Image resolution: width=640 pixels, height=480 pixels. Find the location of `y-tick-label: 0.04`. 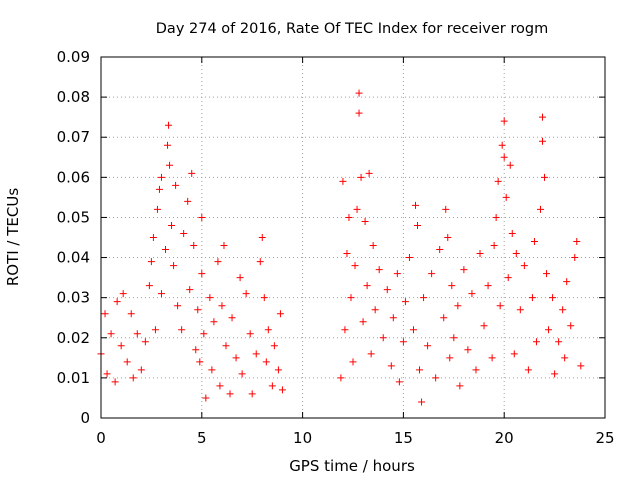

y-tick-label: 0.04 is located at coordinates (73, 258).